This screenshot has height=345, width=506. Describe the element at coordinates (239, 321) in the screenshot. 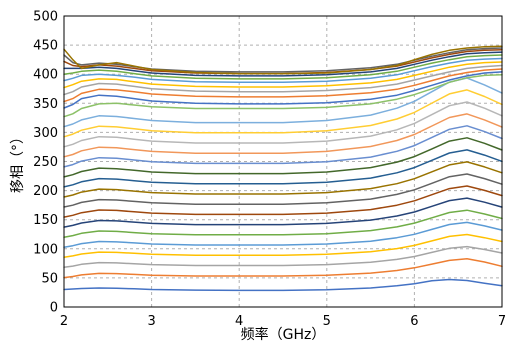

I see `x-tick-label: 4` at that location.